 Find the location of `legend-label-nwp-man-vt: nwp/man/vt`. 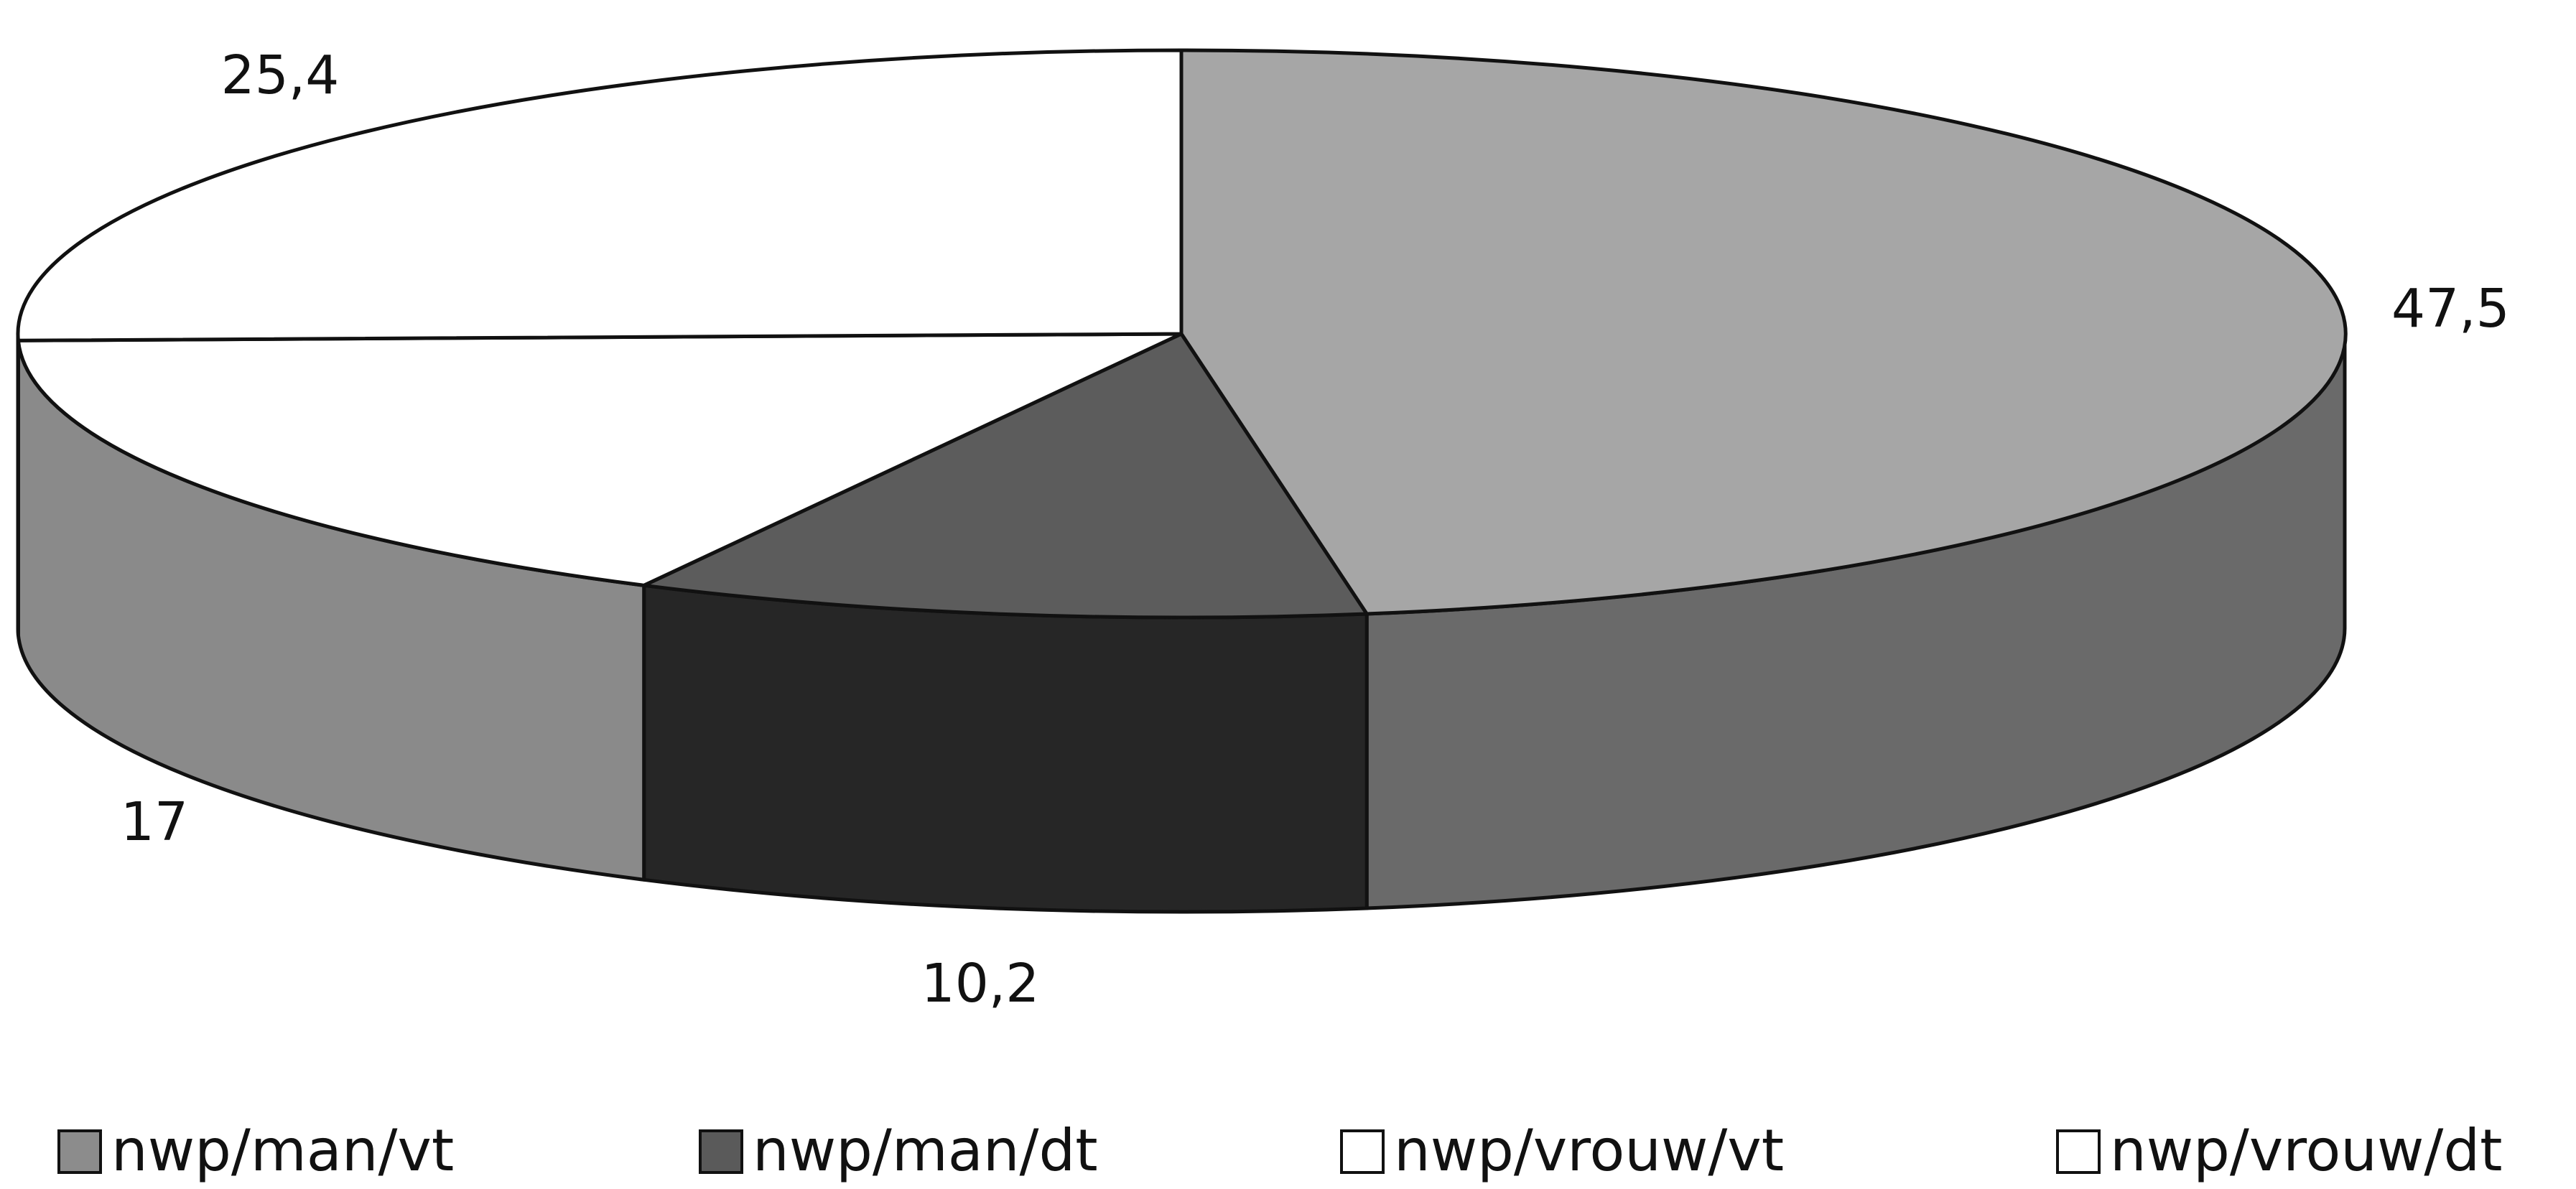

legend-label-nwp-man-vt: nwp/man/vt is located at coordinates (282, 1150).